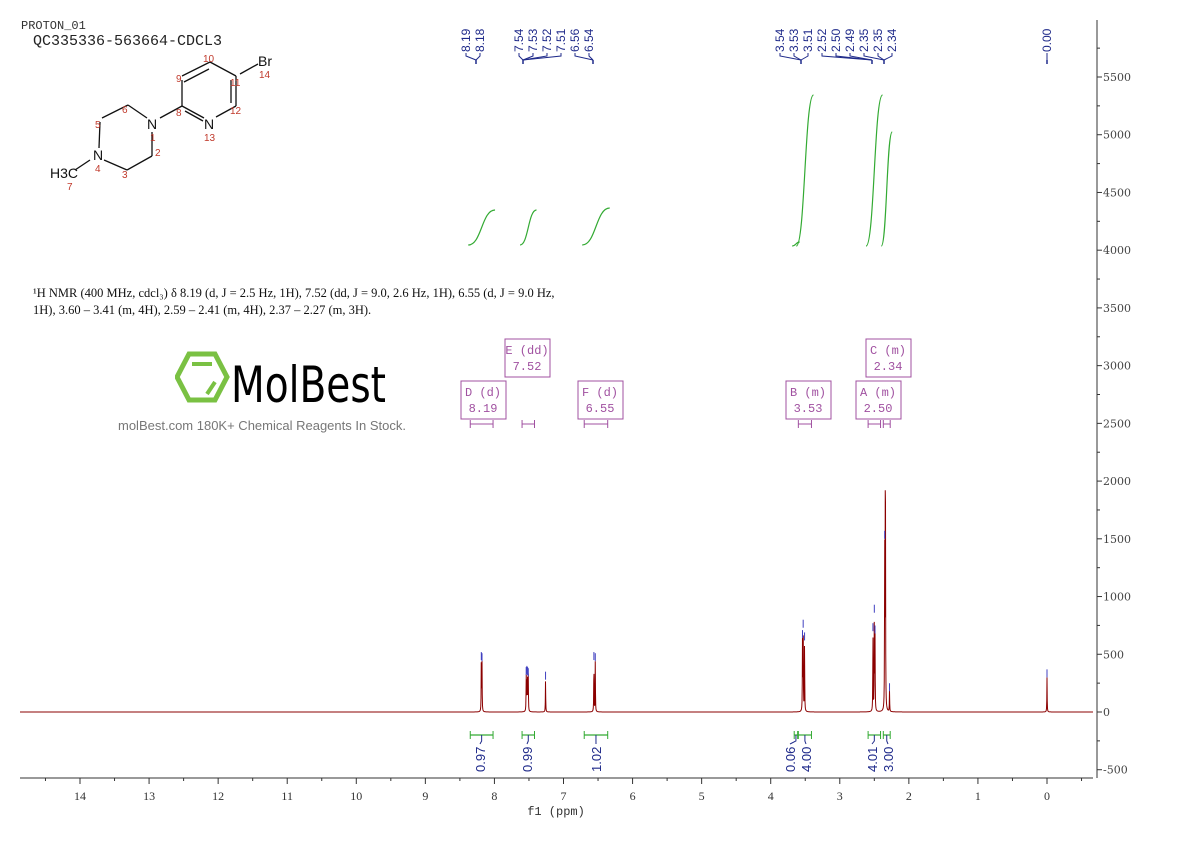 Image resolution: width=1190 pixels, height=841 pixels. I want to click on y-tick-label: 3000, so click(1117, 366).